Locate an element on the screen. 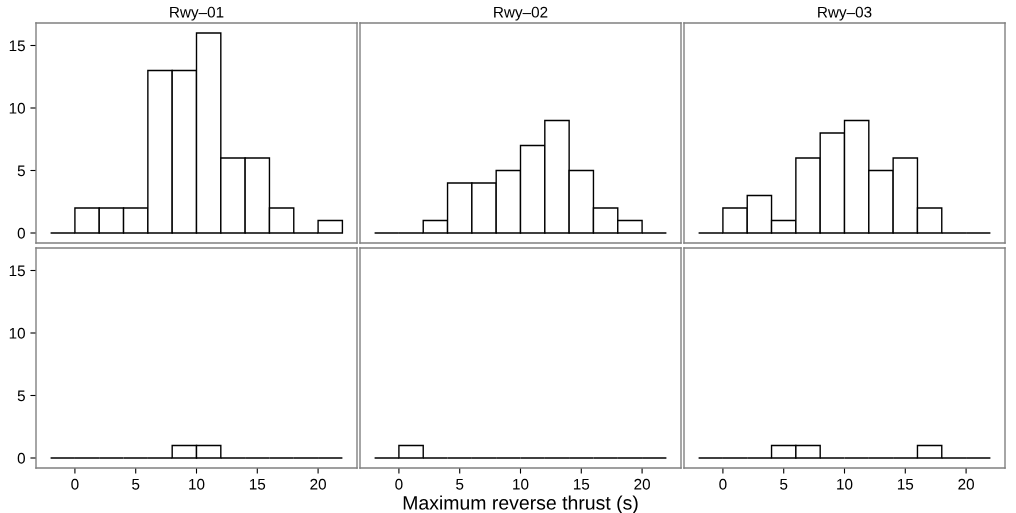 The height and width of the screenshot is (513, 1016). chart-title: Rwy‒03 is located at coordinates (845, 13).